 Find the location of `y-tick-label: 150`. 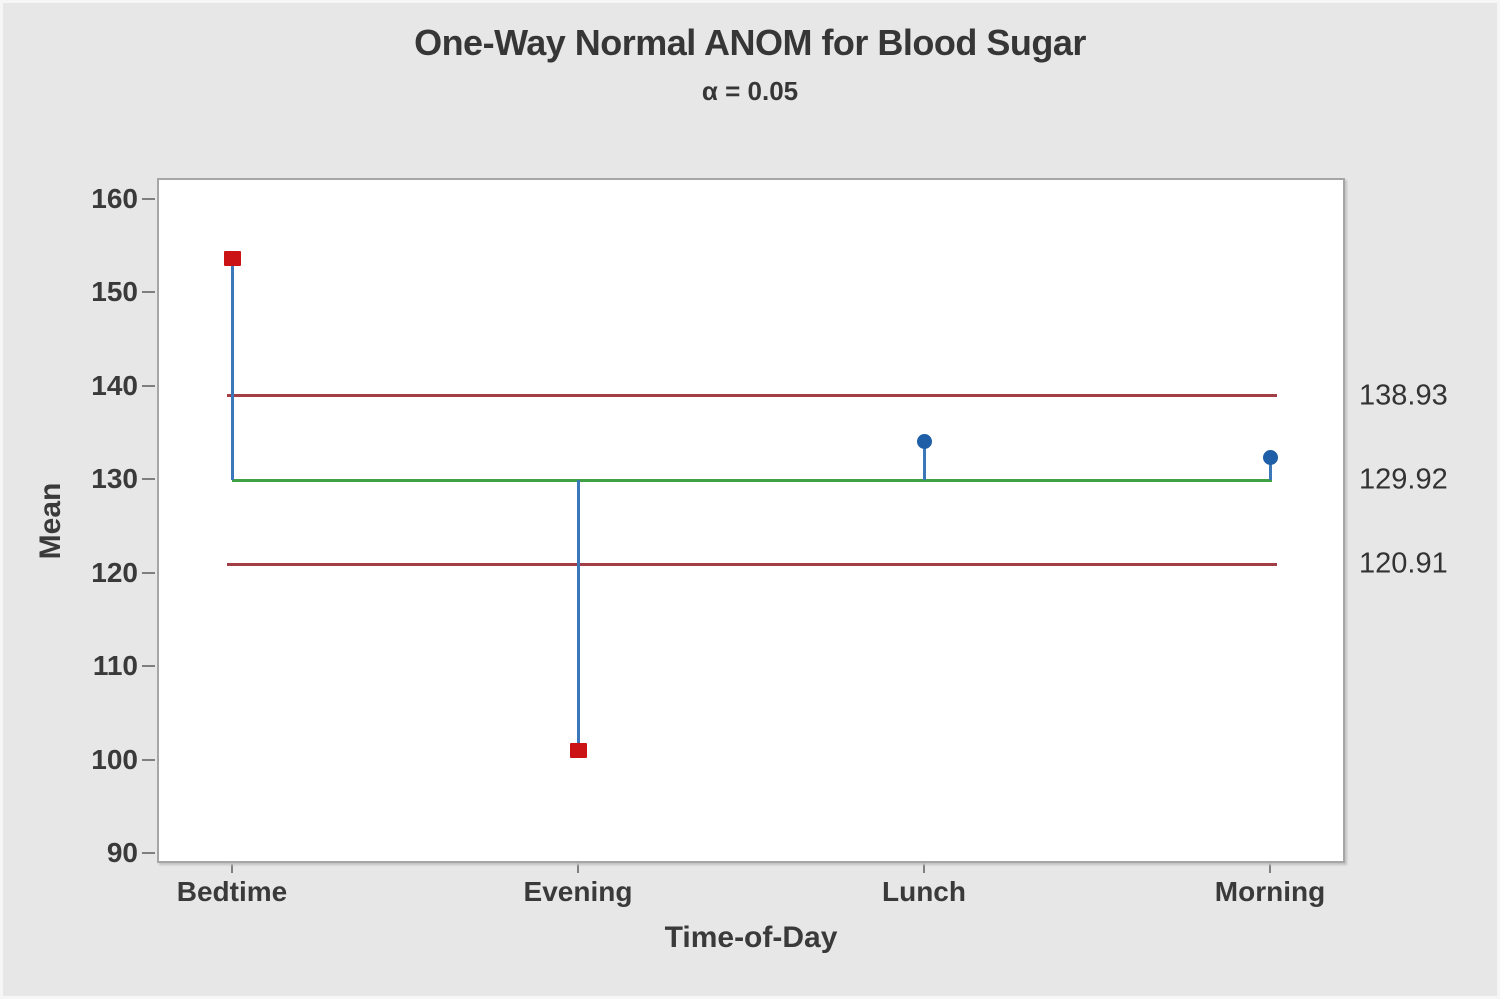

y-tick-label: 150 is located at coordinates (114, 292).